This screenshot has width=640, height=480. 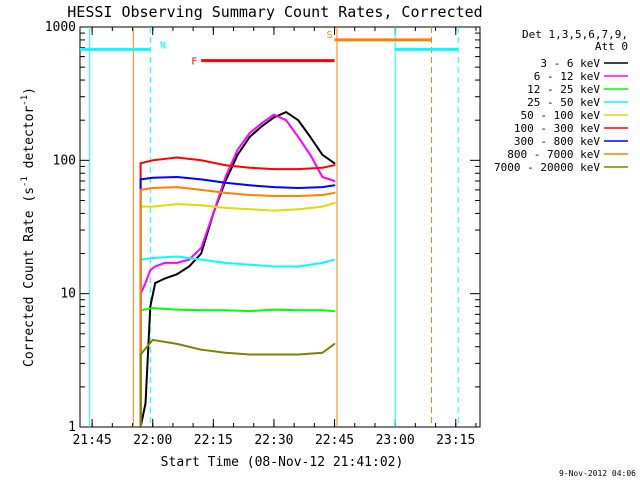 What do you see at coordinates (25, 100) in the screenshot?
I see `y-axis-label-sup-2: -1` at bounding box center [25, 100].